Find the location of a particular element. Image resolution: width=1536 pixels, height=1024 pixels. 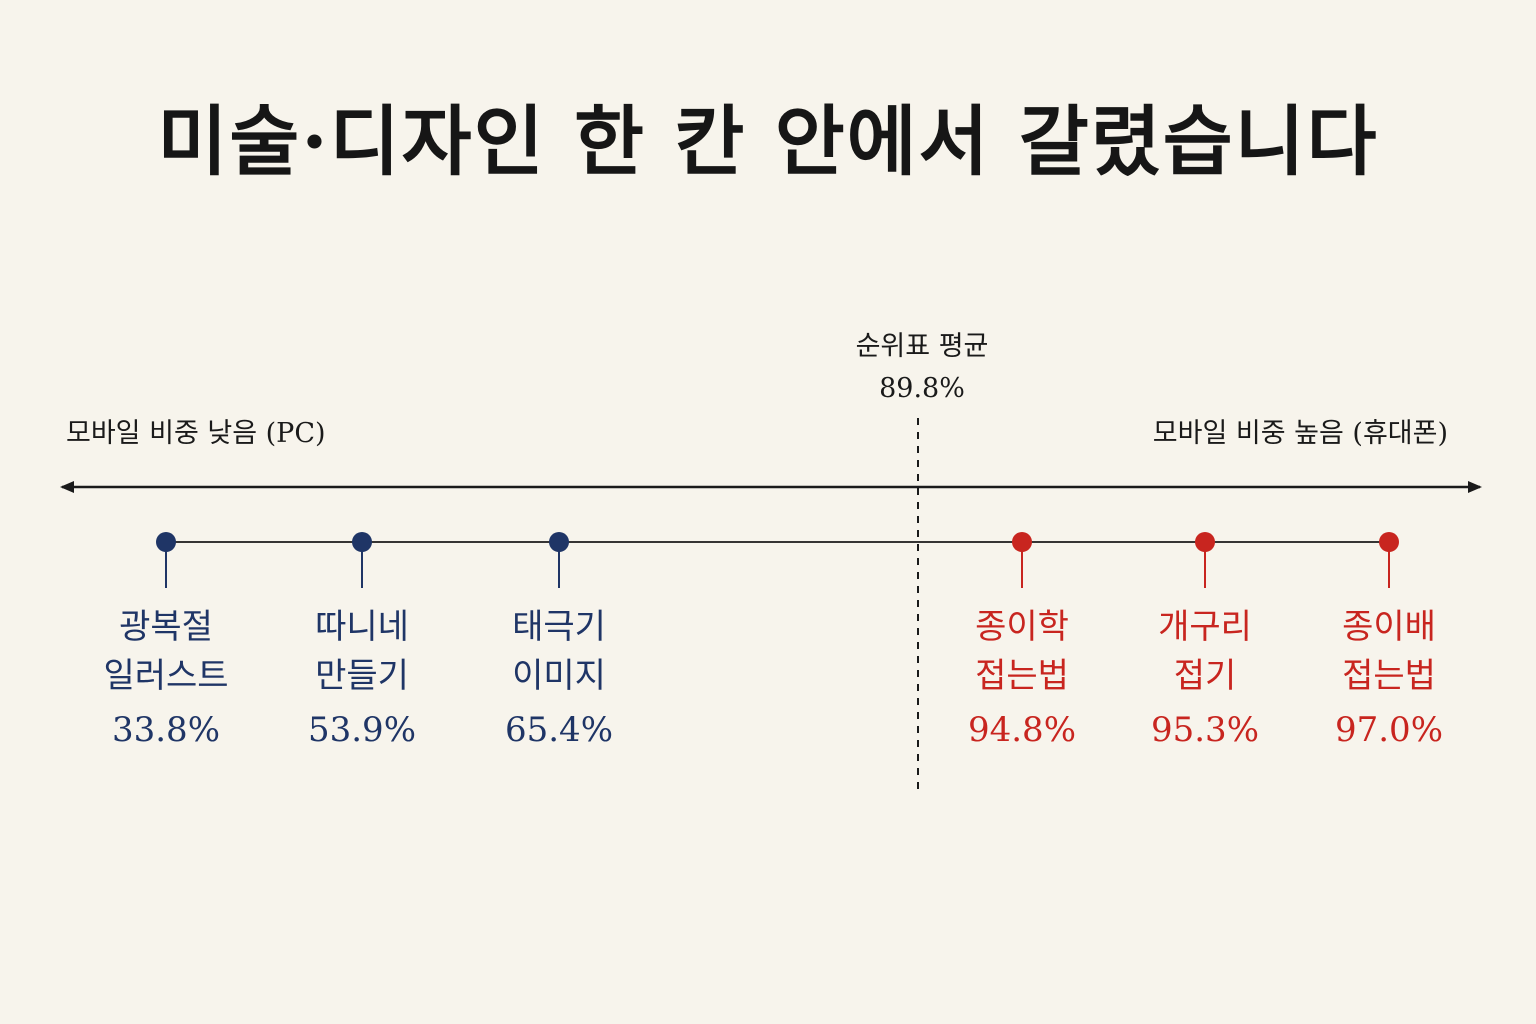

point-label: 따니네 is located at coordinates (362, 627).